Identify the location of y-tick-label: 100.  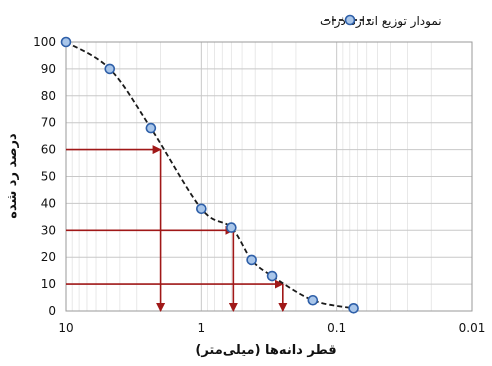
(44, 42).